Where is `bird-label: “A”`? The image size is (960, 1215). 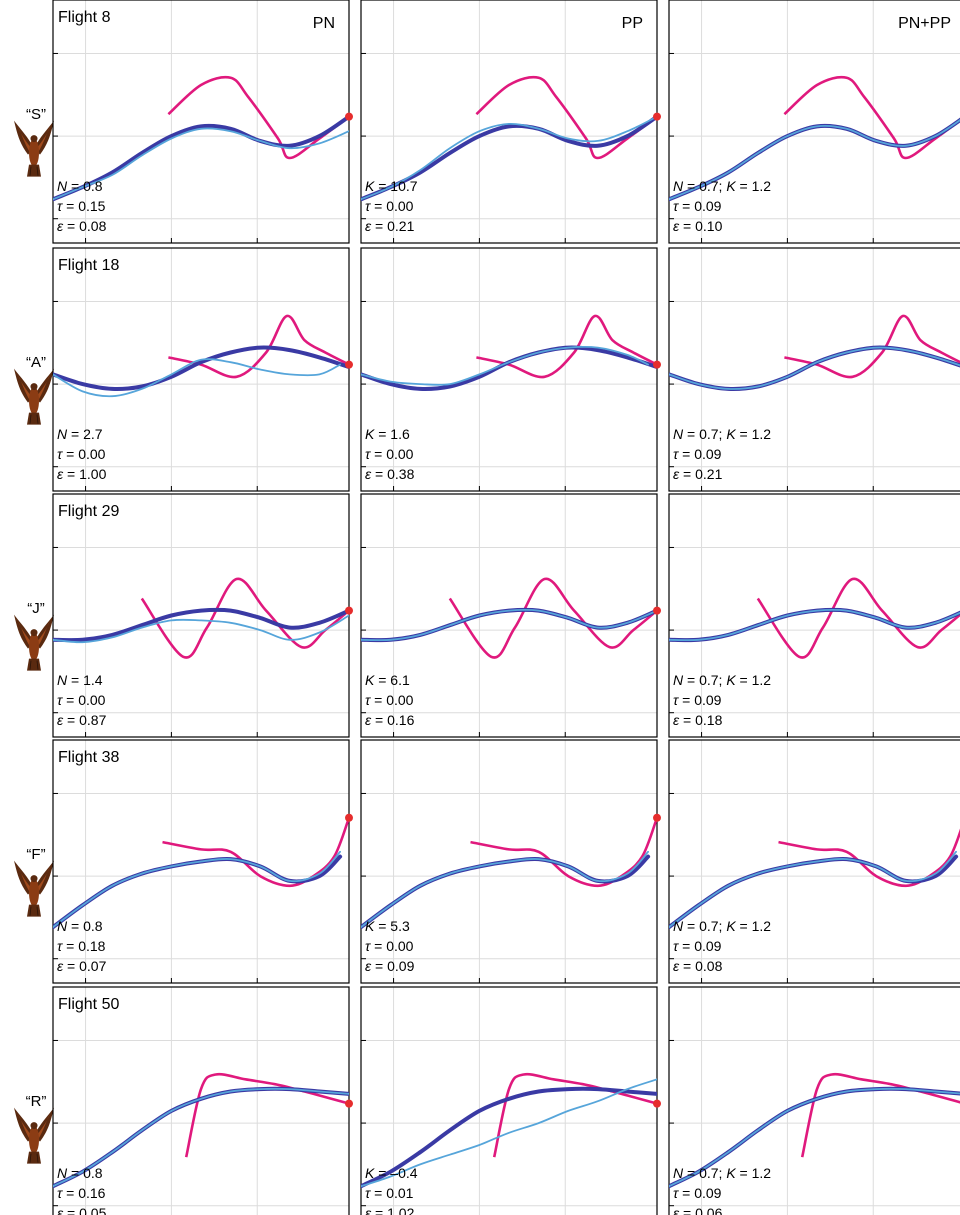 bird-label: “A” is located at coordinates (36, 362).